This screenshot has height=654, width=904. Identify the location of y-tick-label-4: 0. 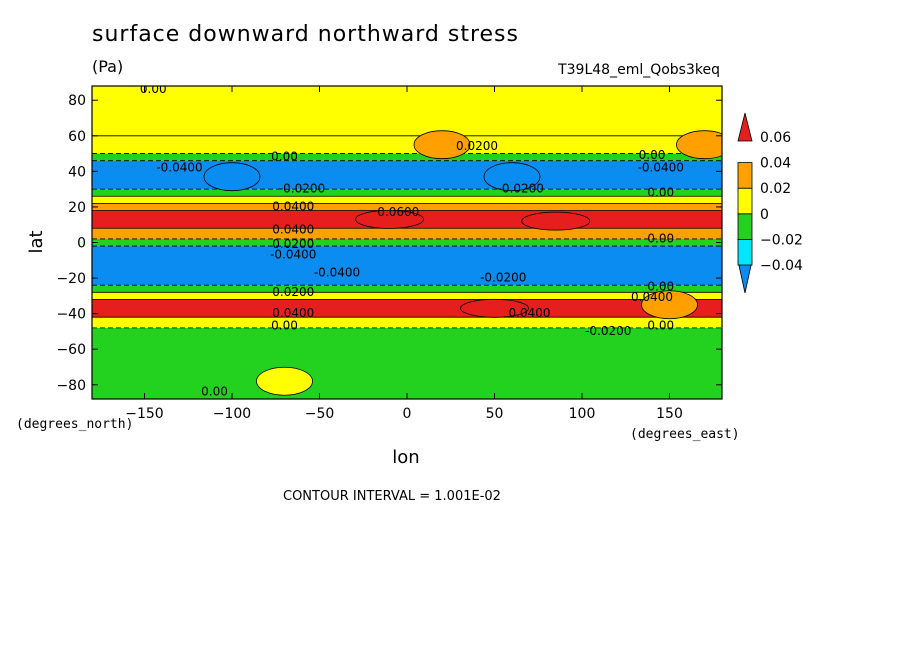
(81, 244).